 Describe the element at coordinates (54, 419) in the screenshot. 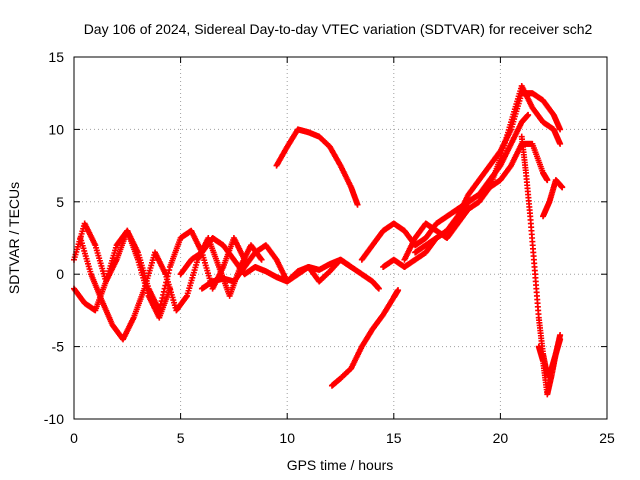

I see `y-tick-label: -10` at that location.